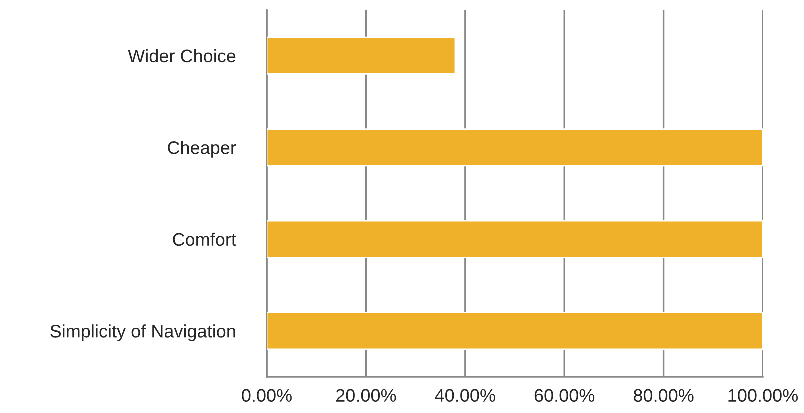  What do you see at coordinates (664, 395) in the screenshot?
I see `x-tick-label: 80.00%` at bounding box center [664, 395].